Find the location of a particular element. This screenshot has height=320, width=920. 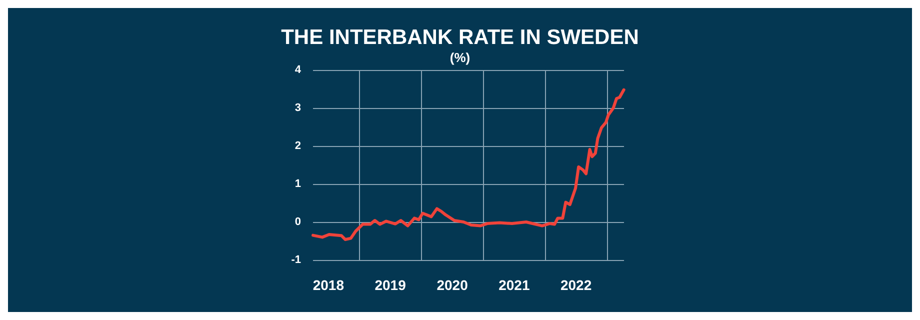

y-tick-label: 0 is located at coordinates (297, 222).